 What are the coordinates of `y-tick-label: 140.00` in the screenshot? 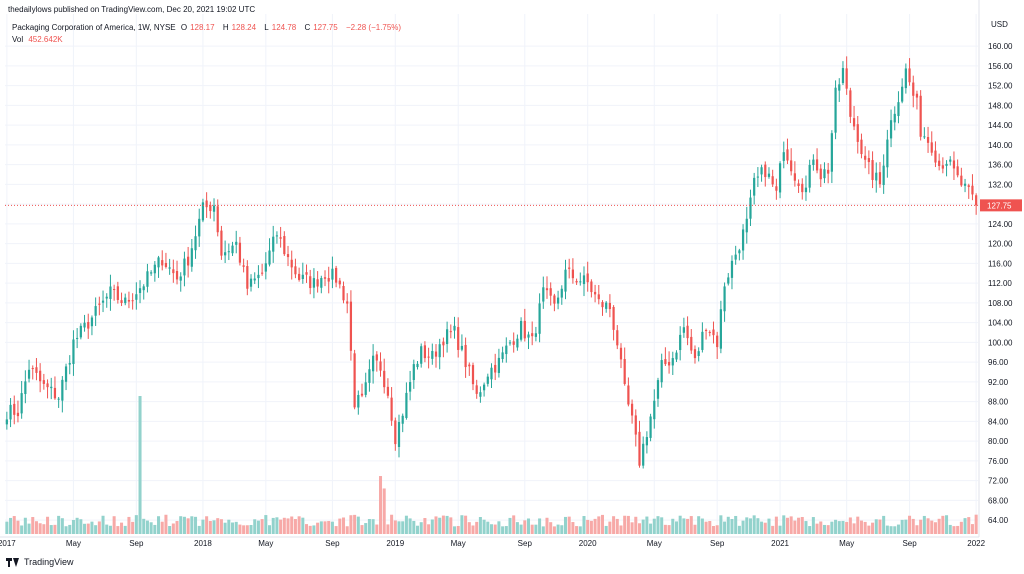 It's located at (1000, 145).